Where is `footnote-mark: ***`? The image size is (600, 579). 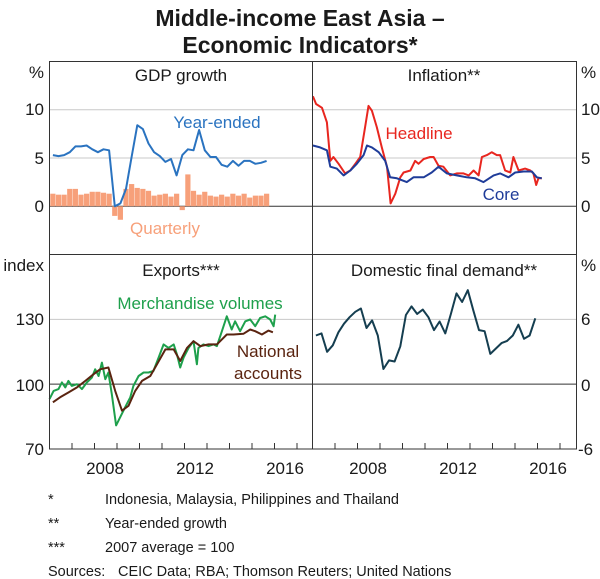 footnote-mark: *** is located at coordinates (56, 548).